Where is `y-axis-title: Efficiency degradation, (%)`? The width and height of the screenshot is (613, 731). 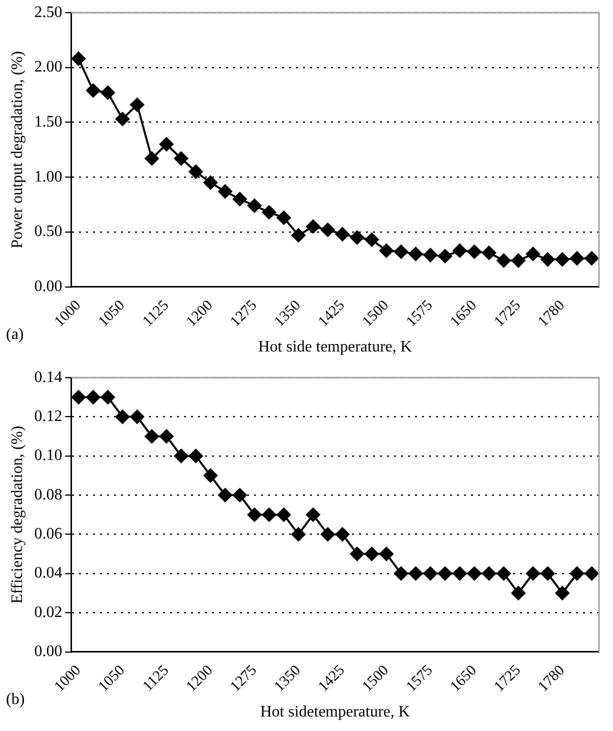
y-axis-title: Efficiency degradation, (%) is located at coordinates (17, 515).